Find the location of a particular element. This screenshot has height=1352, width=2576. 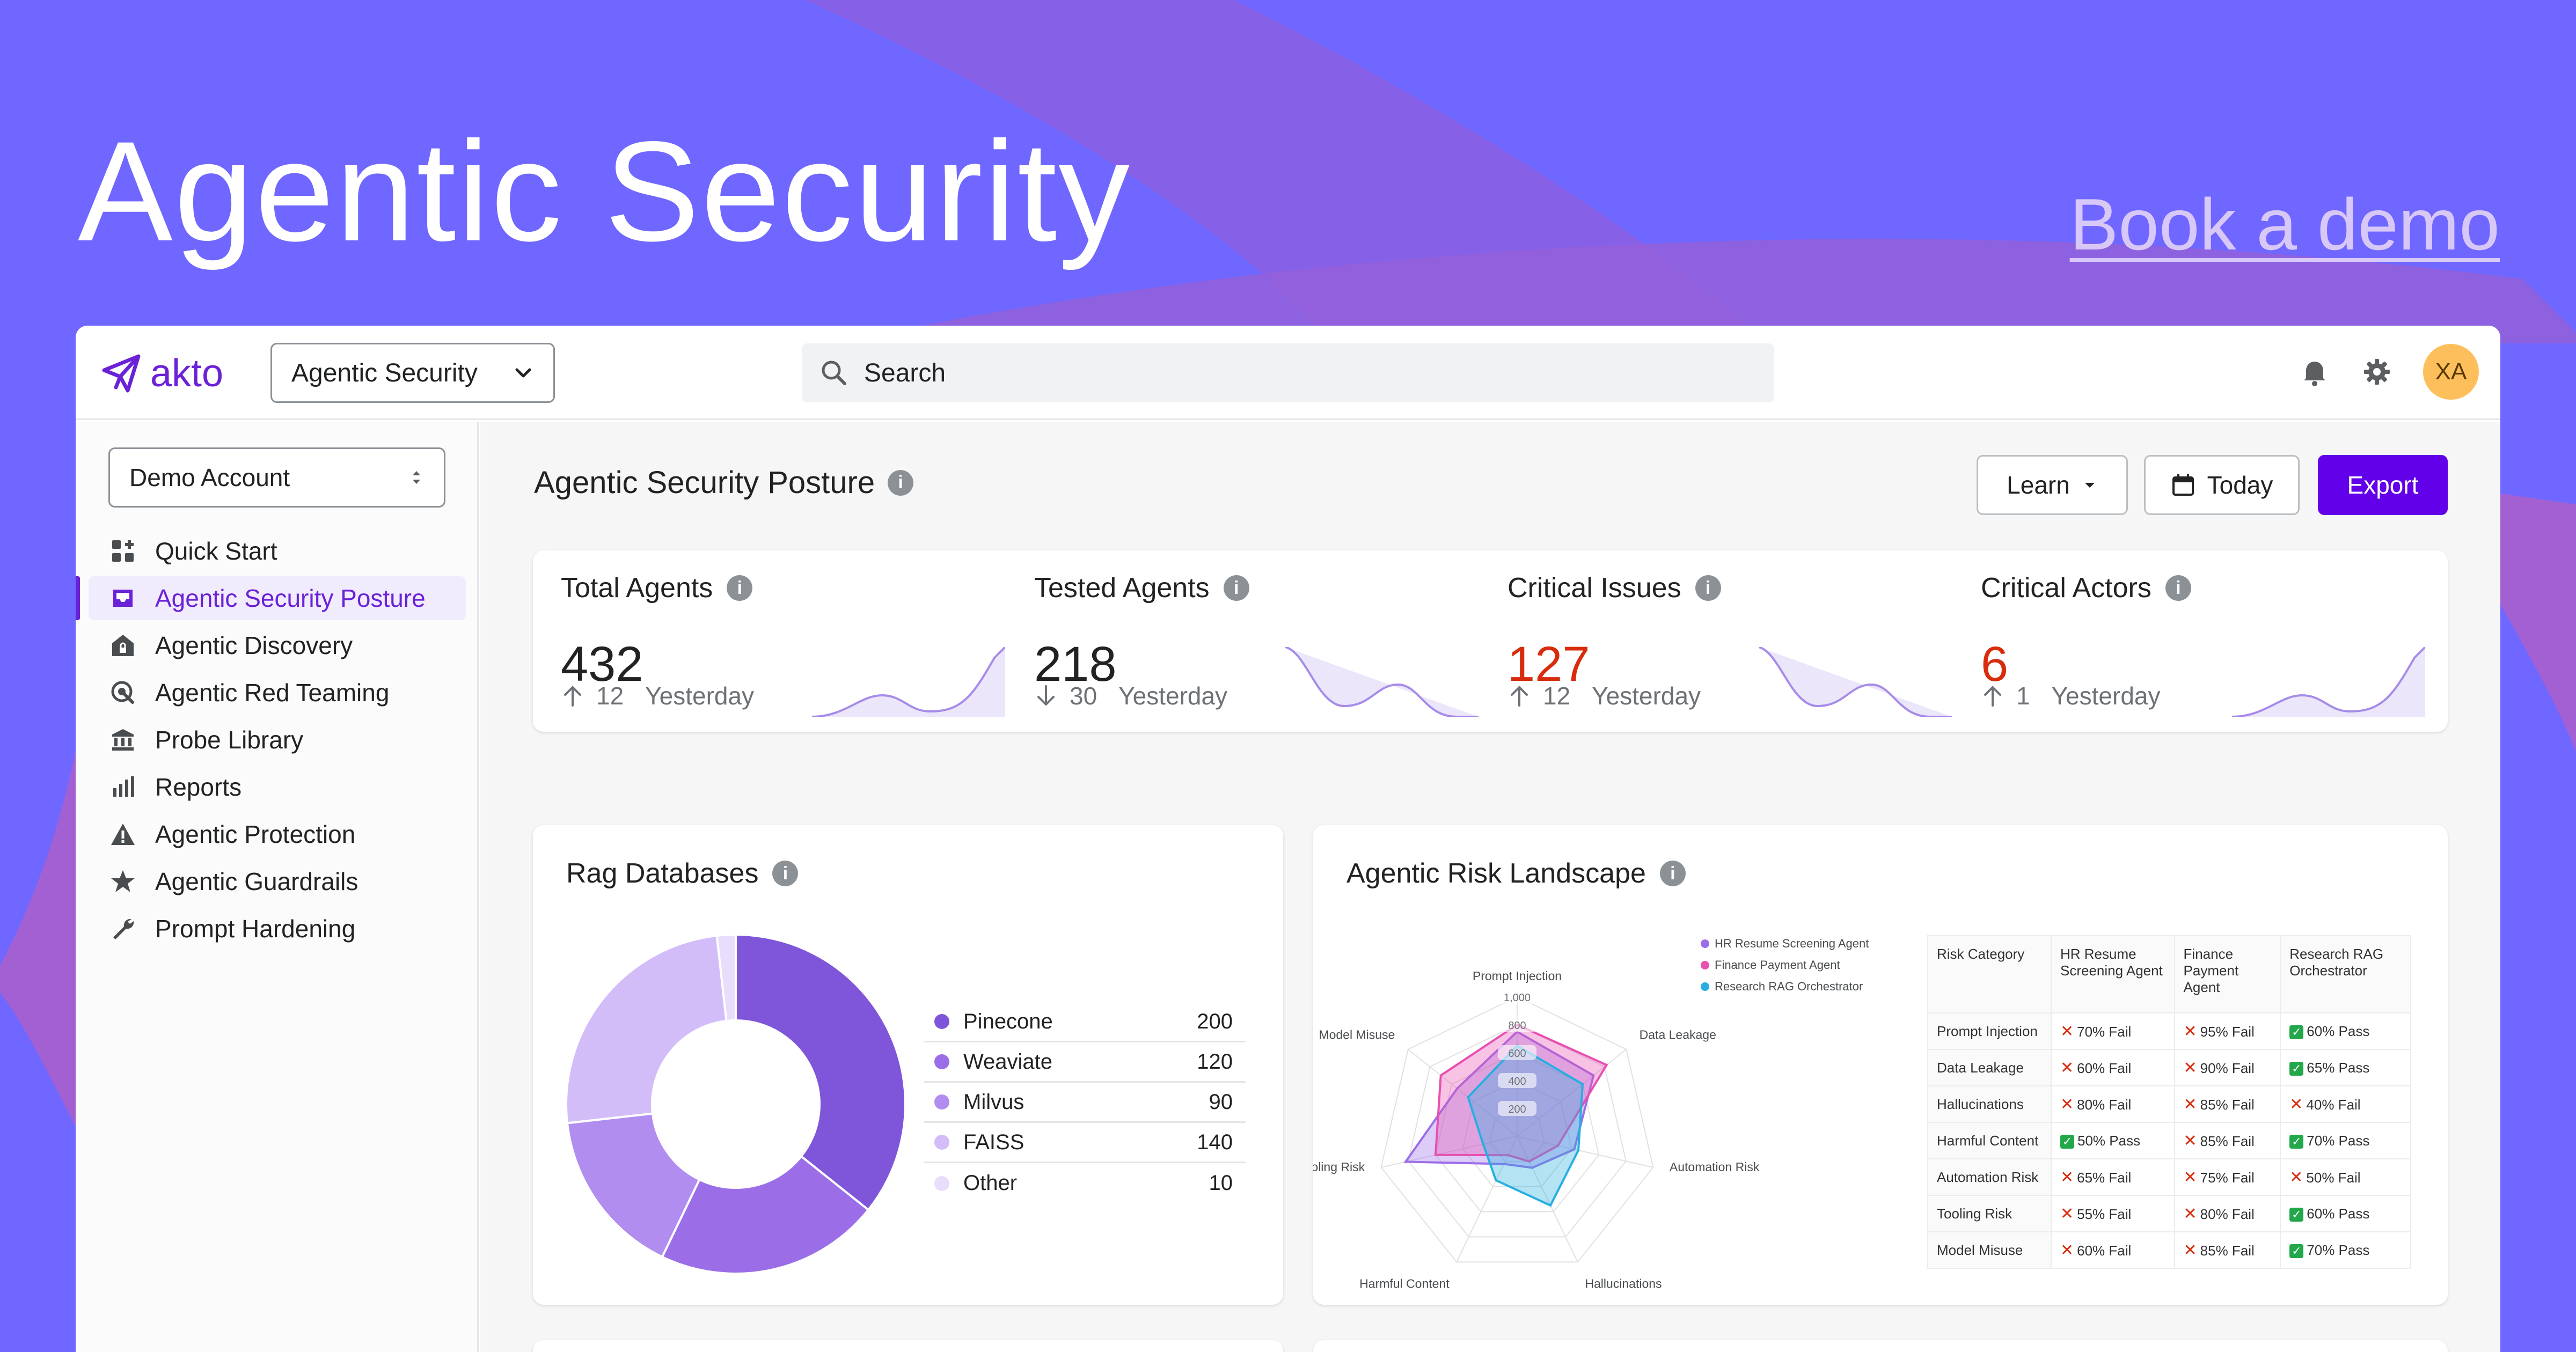

top-icons: XA is located at coordinates (2389, 372).